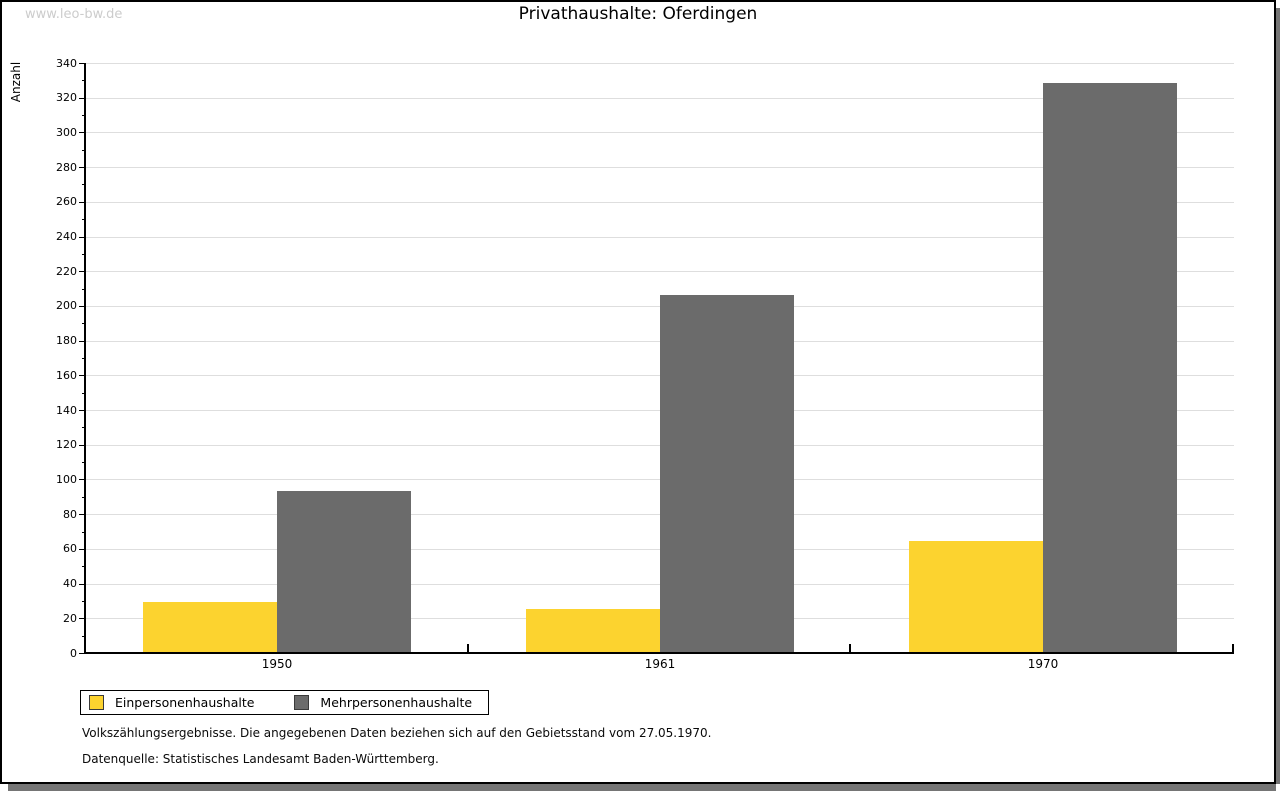 Image resolution: width=1280 pixels, height=791 pixels. What do you see at coordinates (396, 702) in the screenshot?
I see `legend-label: Mehrpersonenhaushalte` at bounding box center [396, 702].